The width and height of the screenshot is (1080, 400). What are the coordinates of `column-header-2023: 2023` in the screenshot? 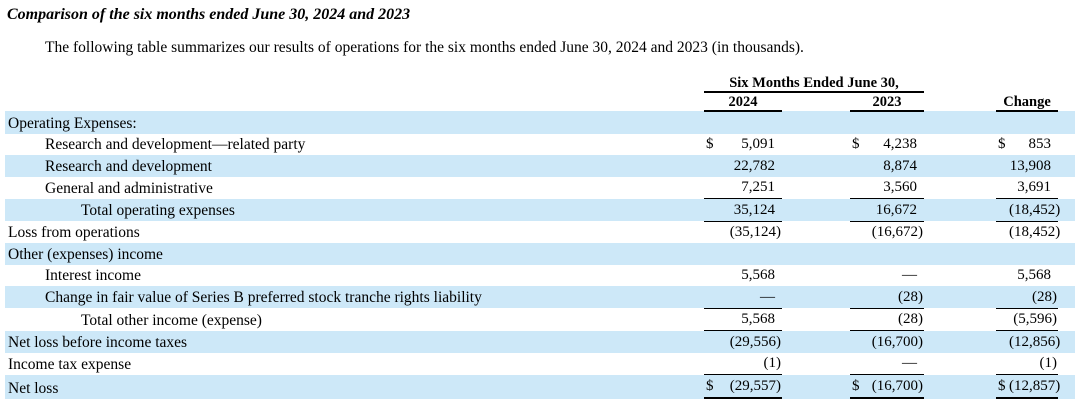 It's located at (887, 102).